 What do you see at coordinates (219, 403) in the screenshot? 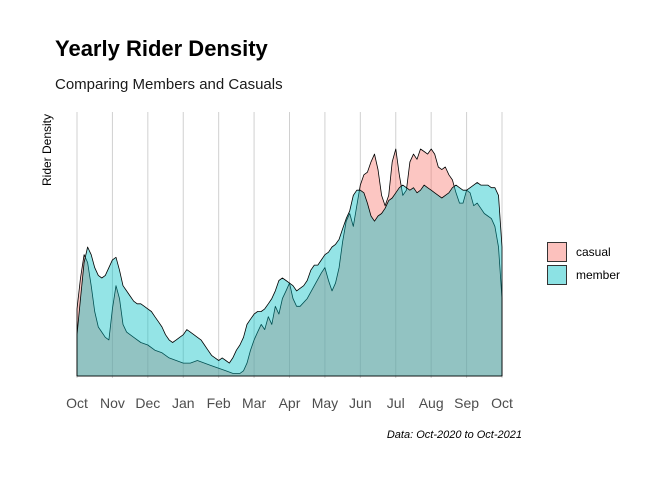
I see `x-tick-label-4: Feb` at bounding box center [219, 403].